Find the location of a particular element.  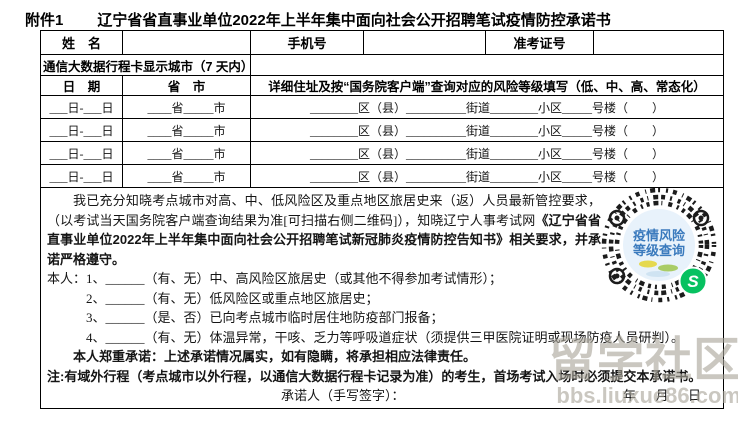

attachment-label: 附件1 is located at coordinates (44, 20).